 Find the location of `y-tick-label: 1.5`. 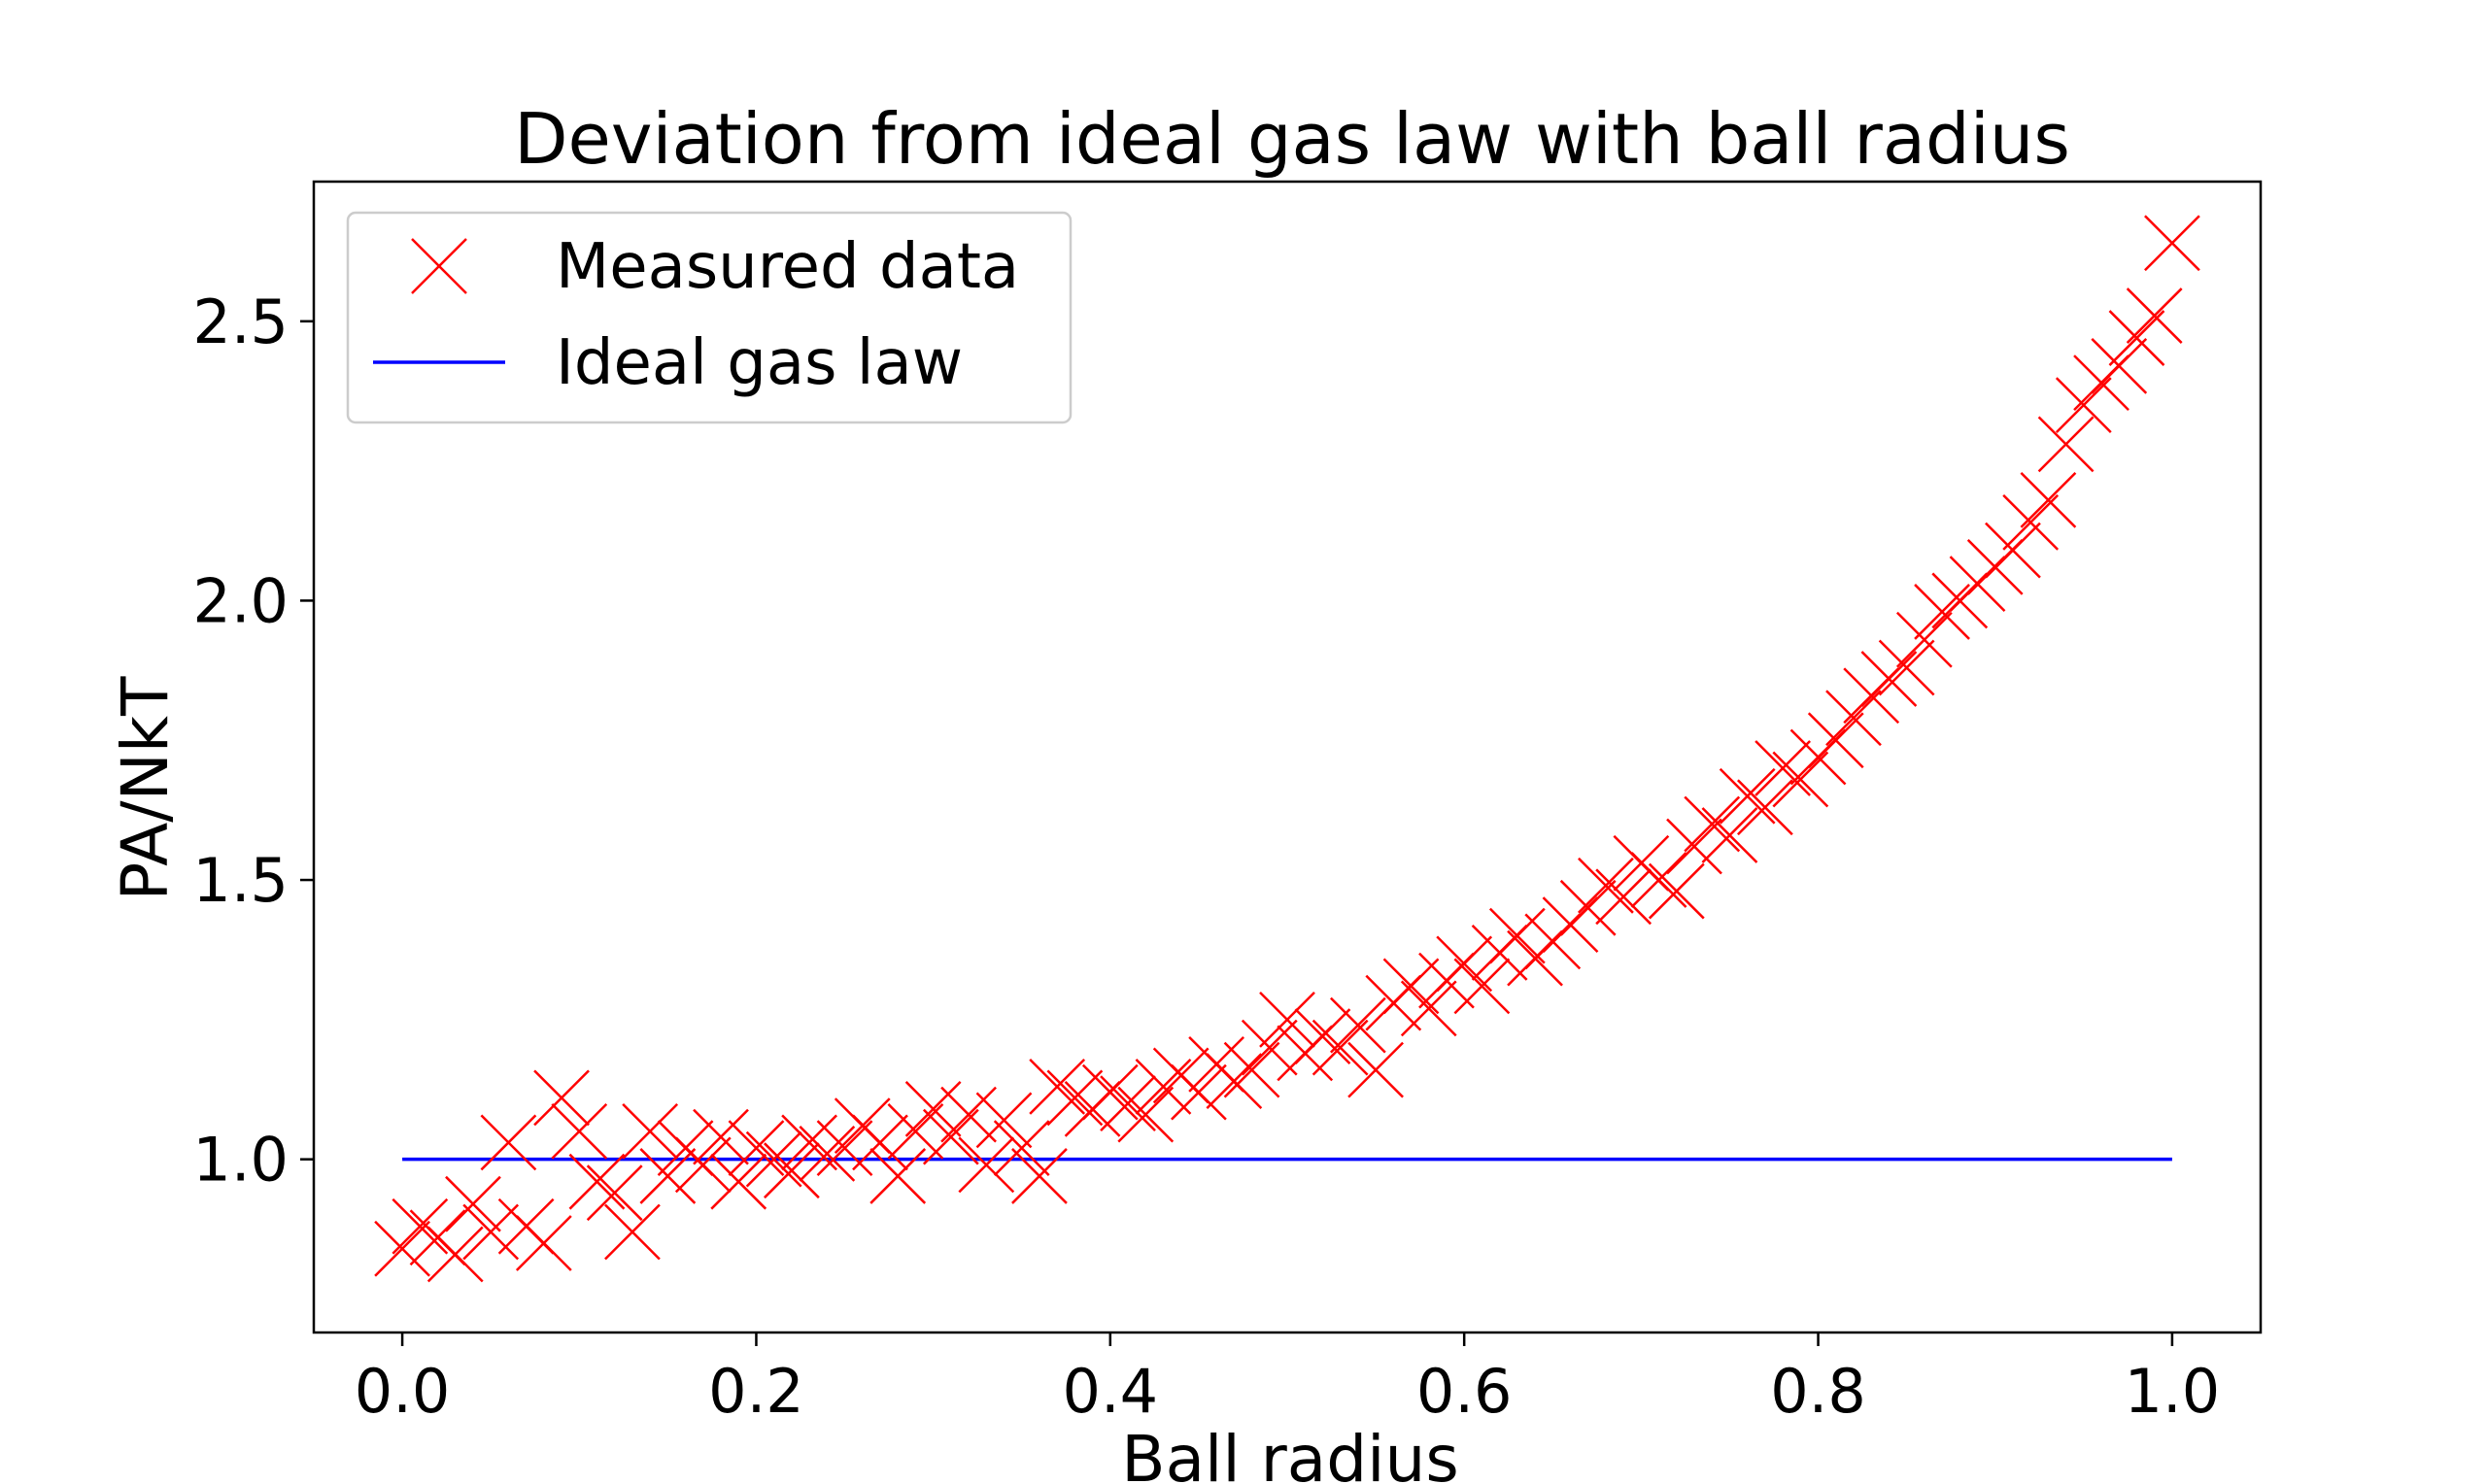

y-tick-label: 1.5 is located at coordinates (240, 880).